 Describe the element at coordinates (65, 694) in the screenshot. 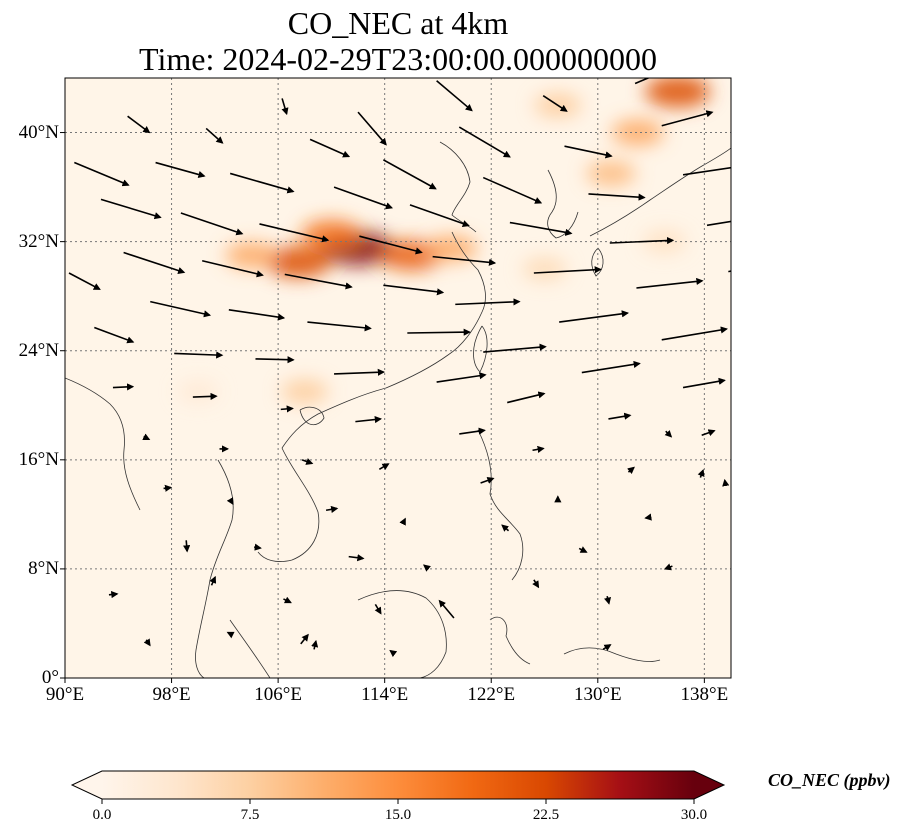

I see `lon-tick-label: 90°E` at that location.